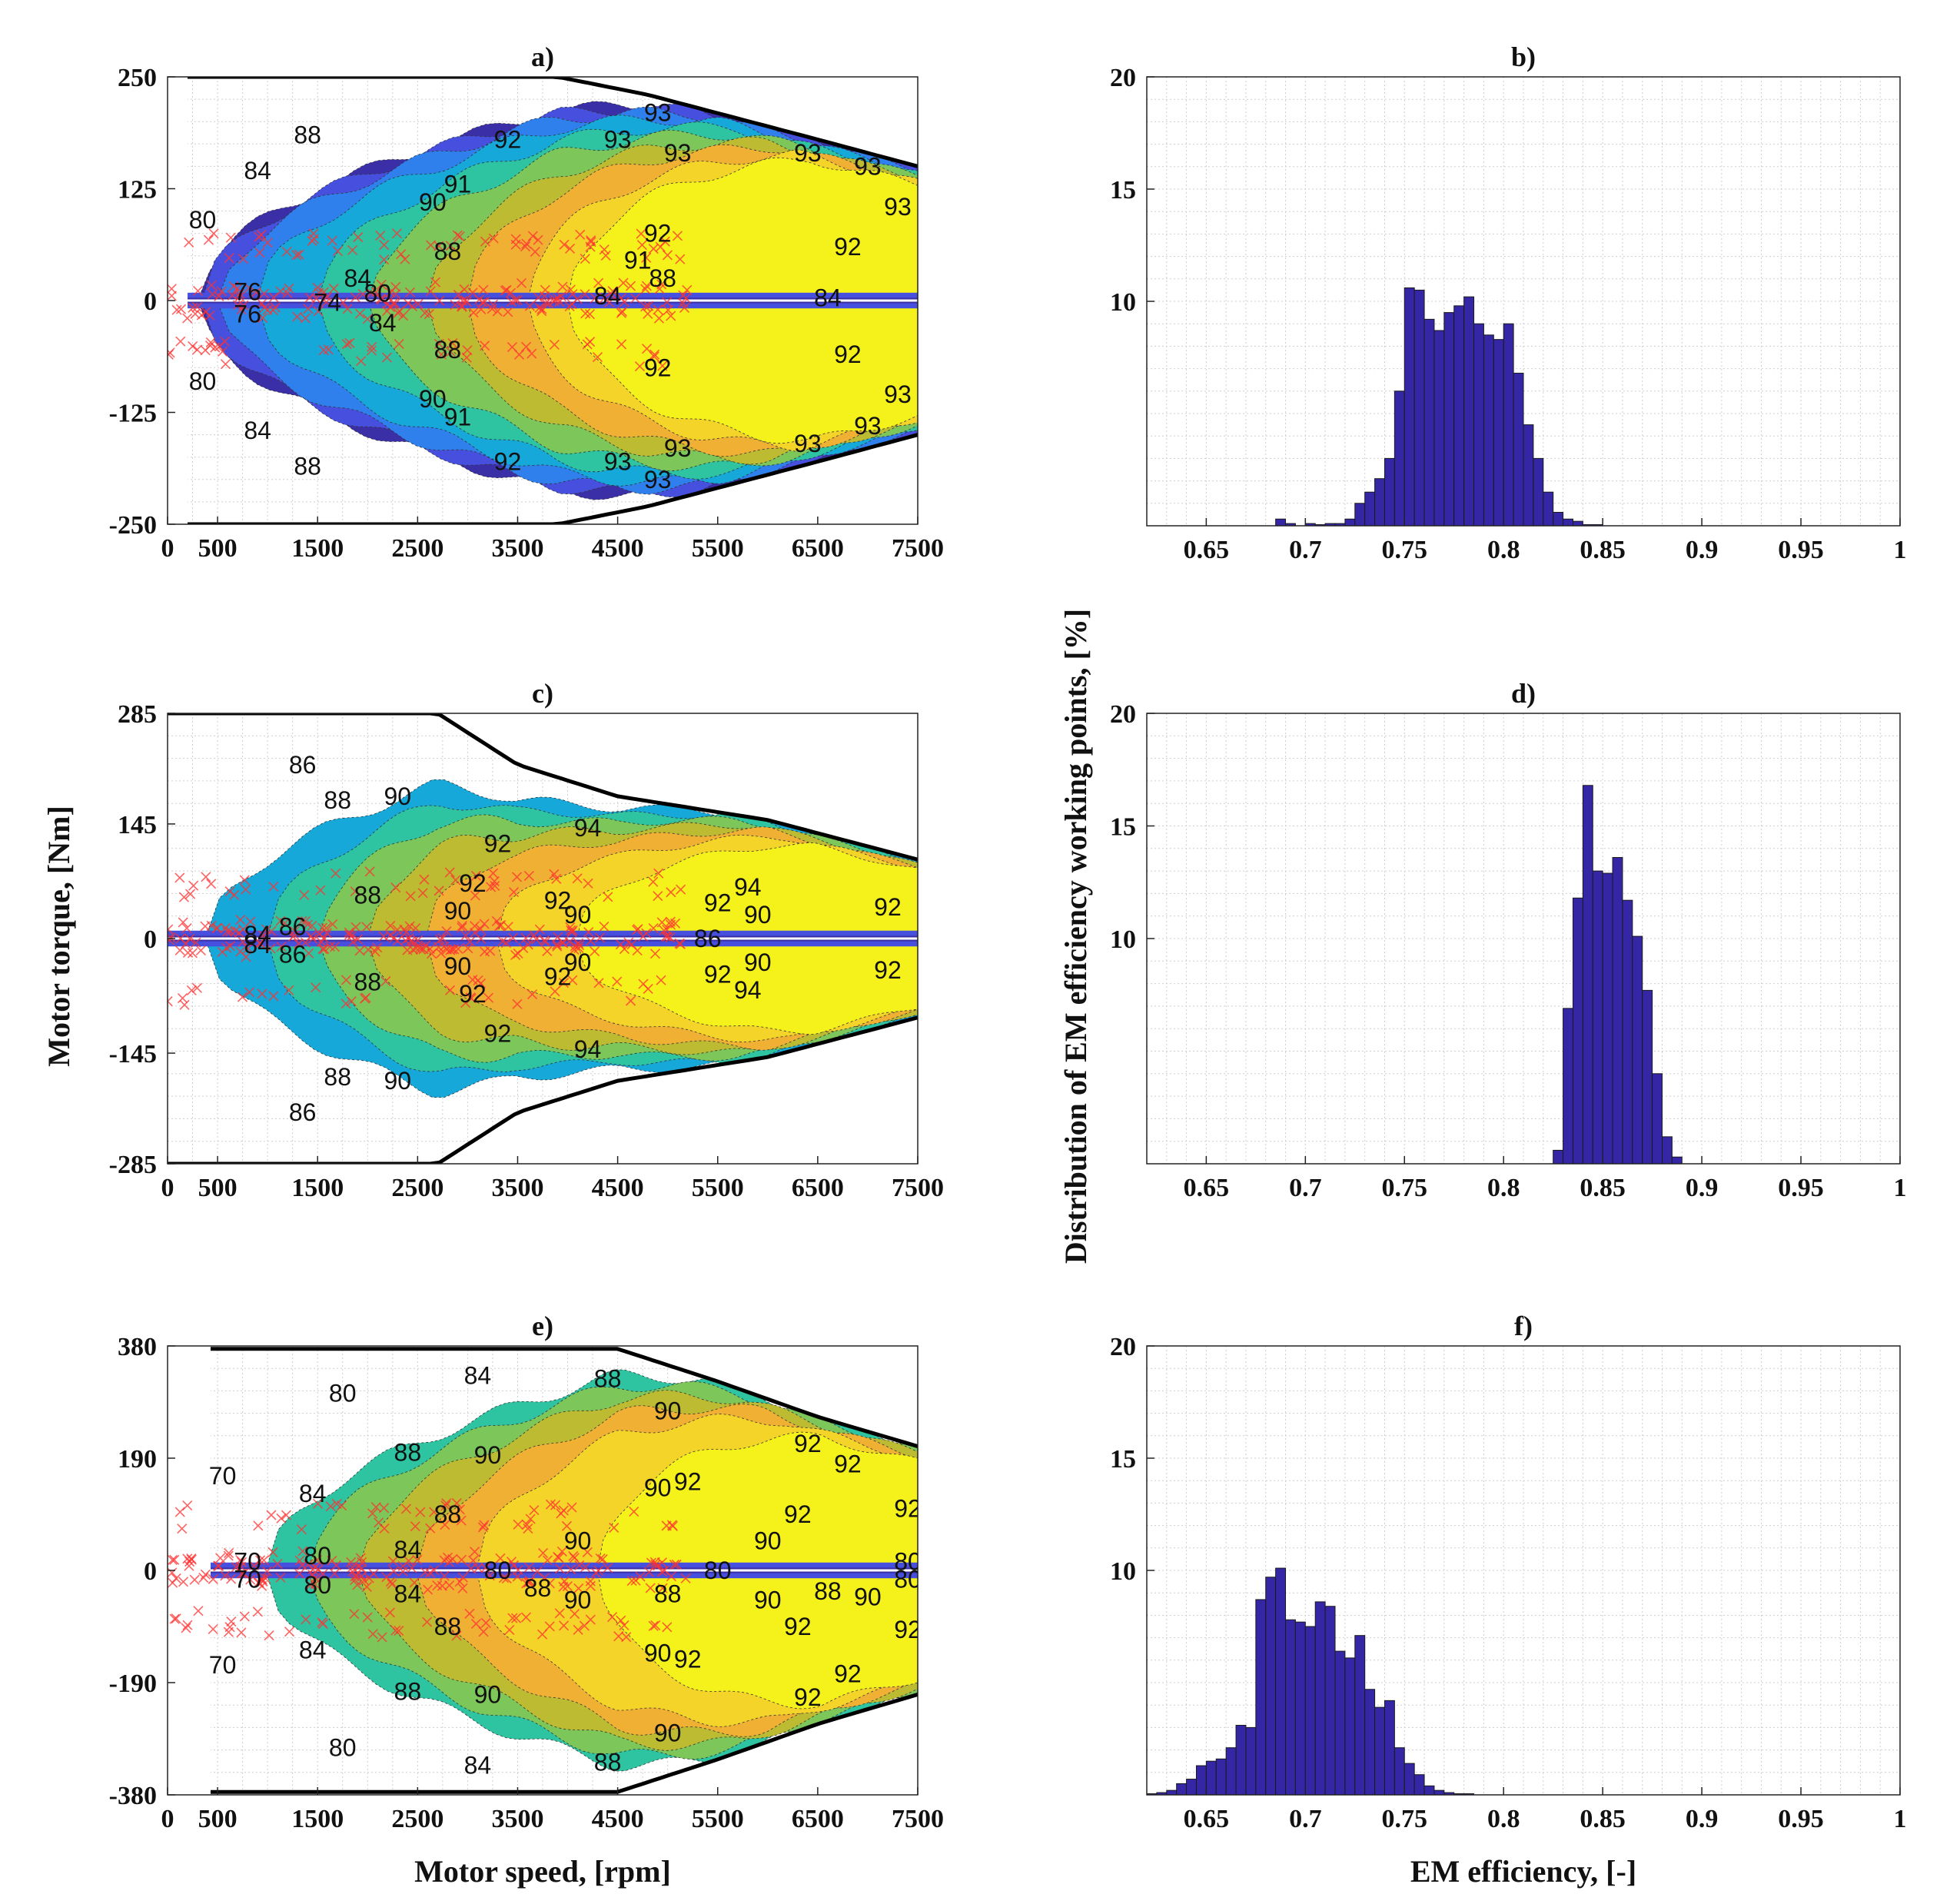  I want to click on panel-b-ticks: 0.65 0.7 0.75 0.8 0.85 0.9 0.95 1 20 15 10, so click(1508, 314).